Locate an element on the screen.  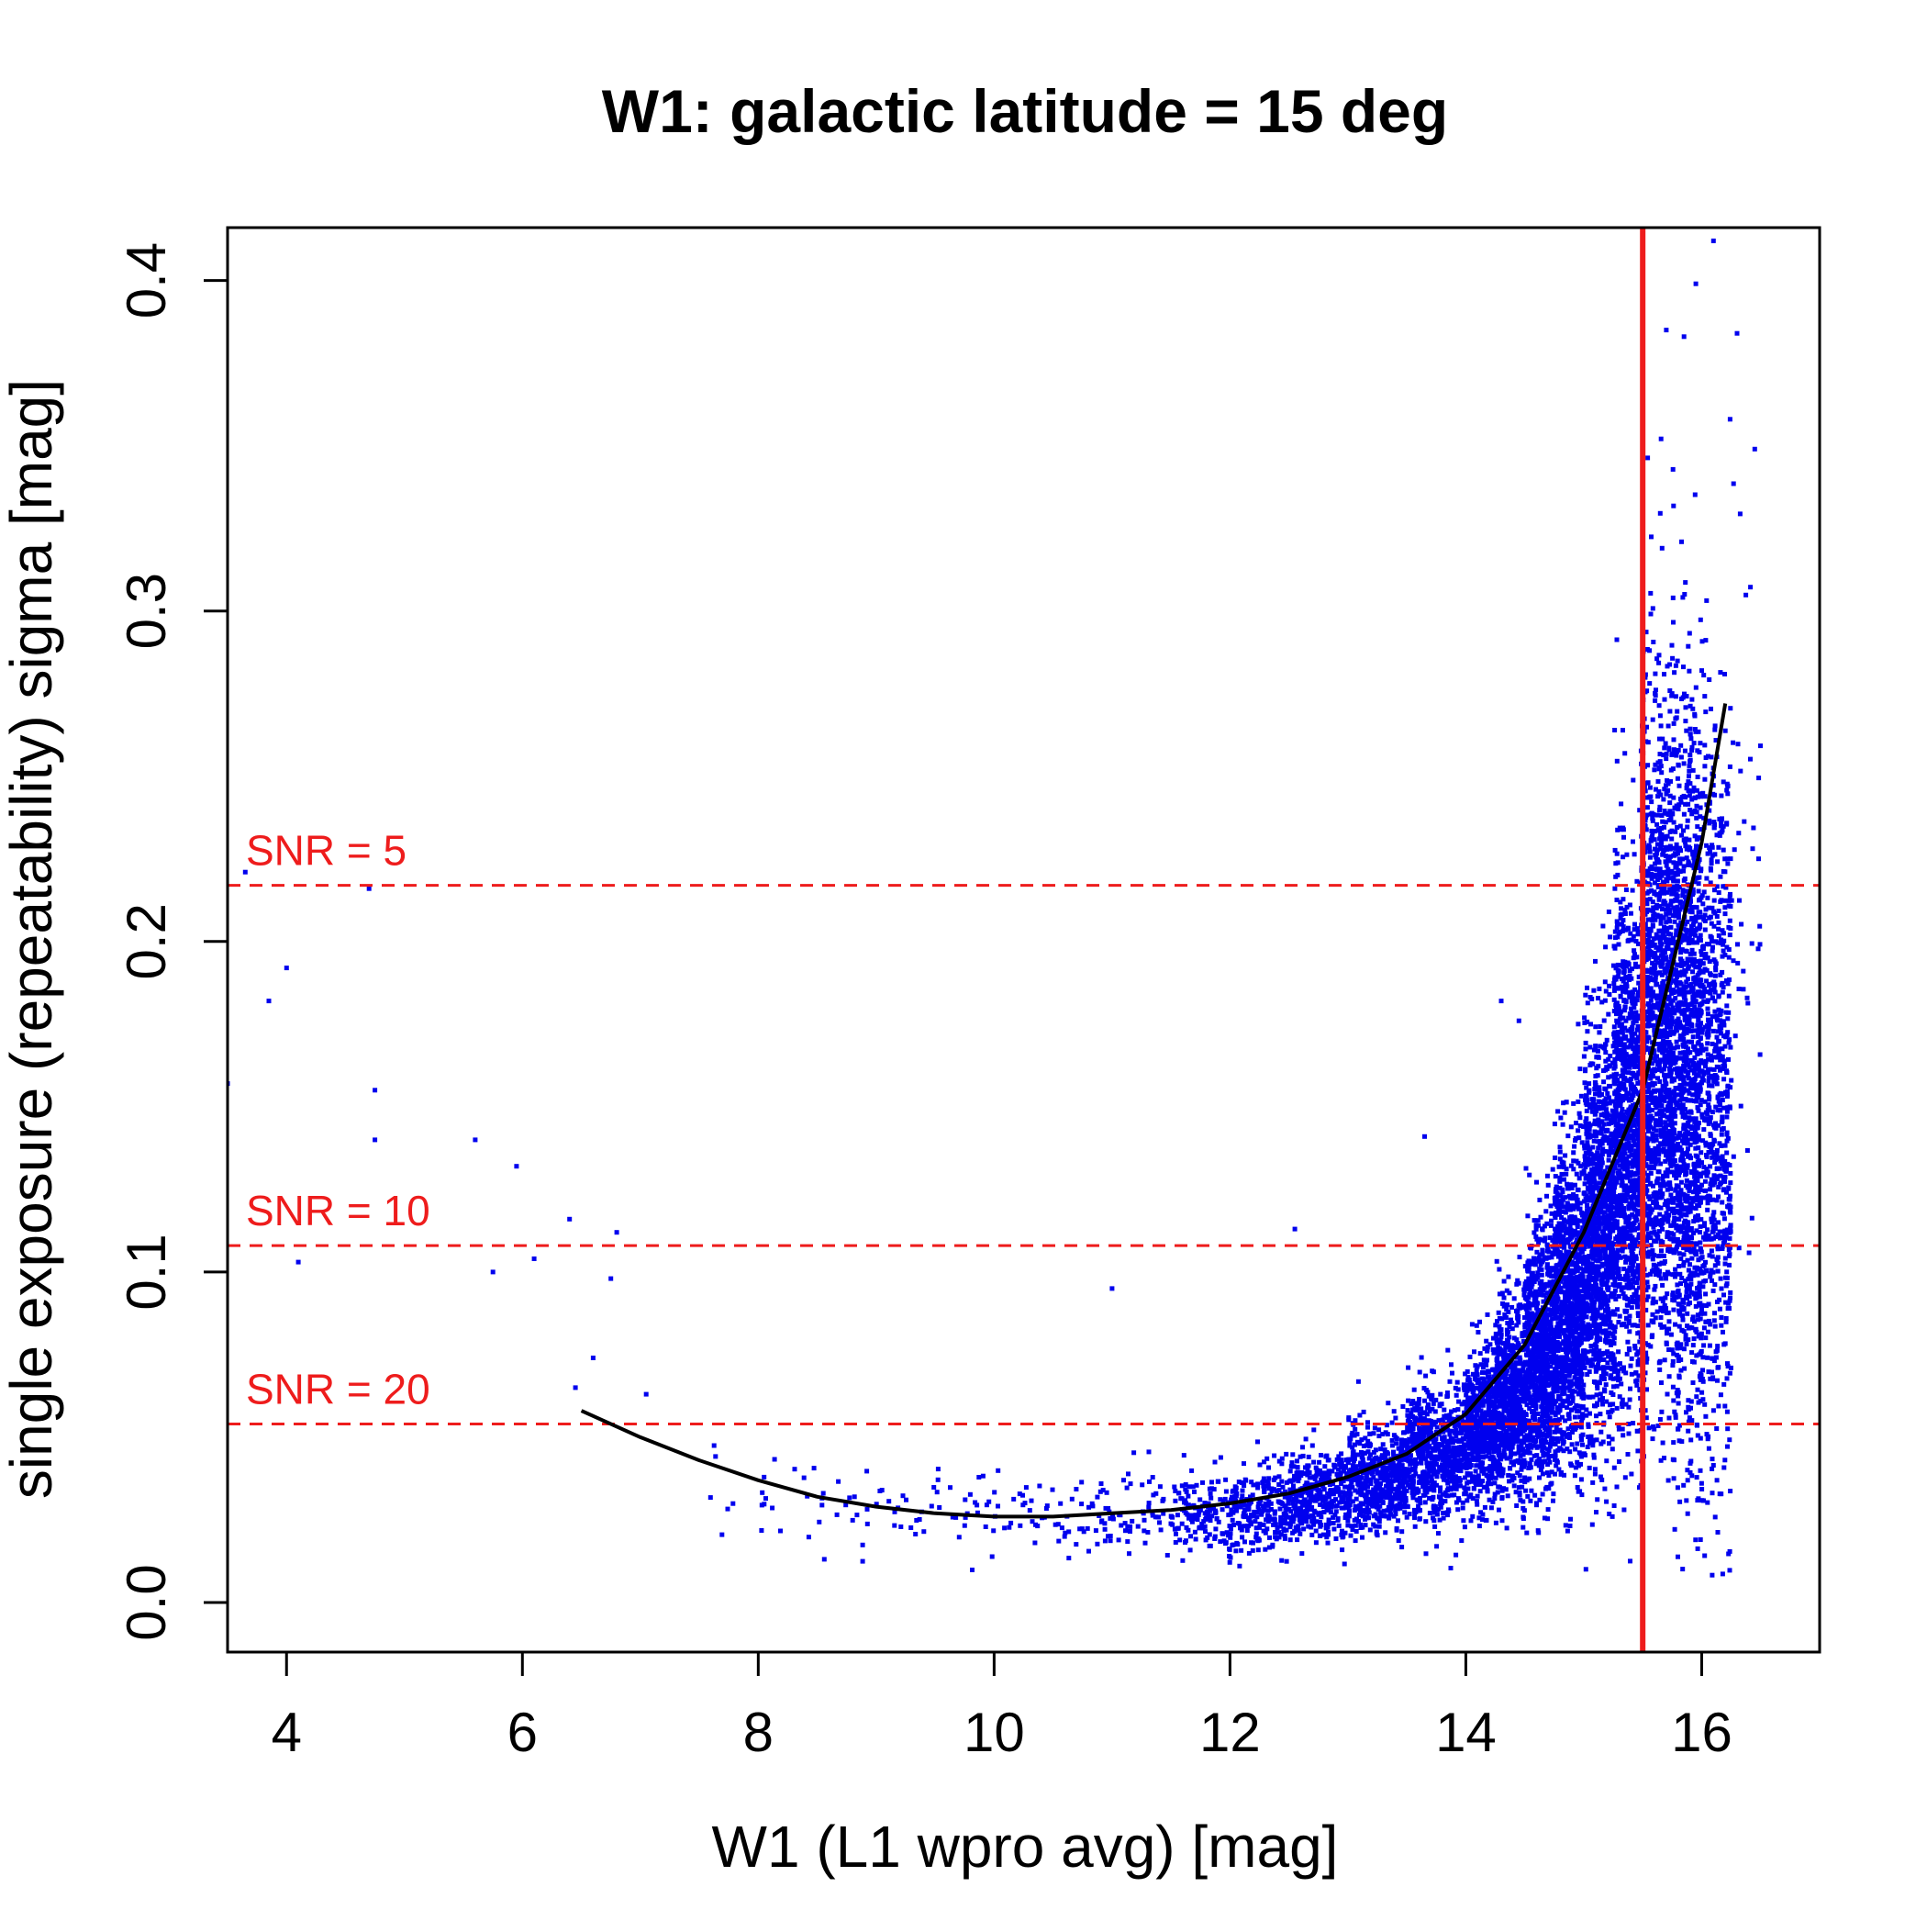
x-axis-label: W1 (L1 wpro avg) [mag] is located at coordinates (1025, 1847).